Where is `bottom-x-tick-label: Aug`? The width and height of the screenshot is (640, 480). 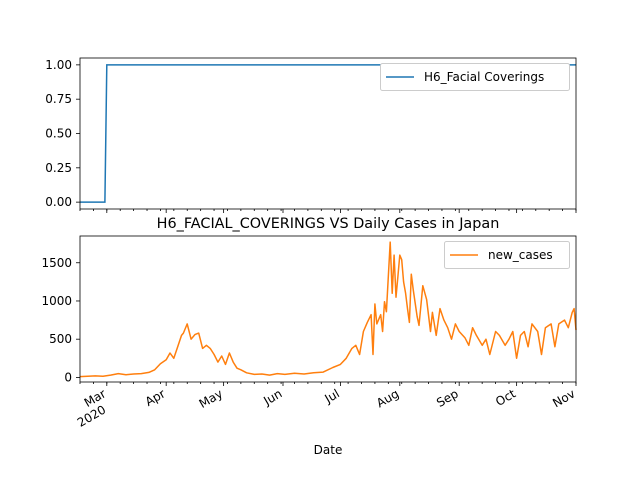
bottom-x-tick-label: Aug is located at coordinates (387, 398).